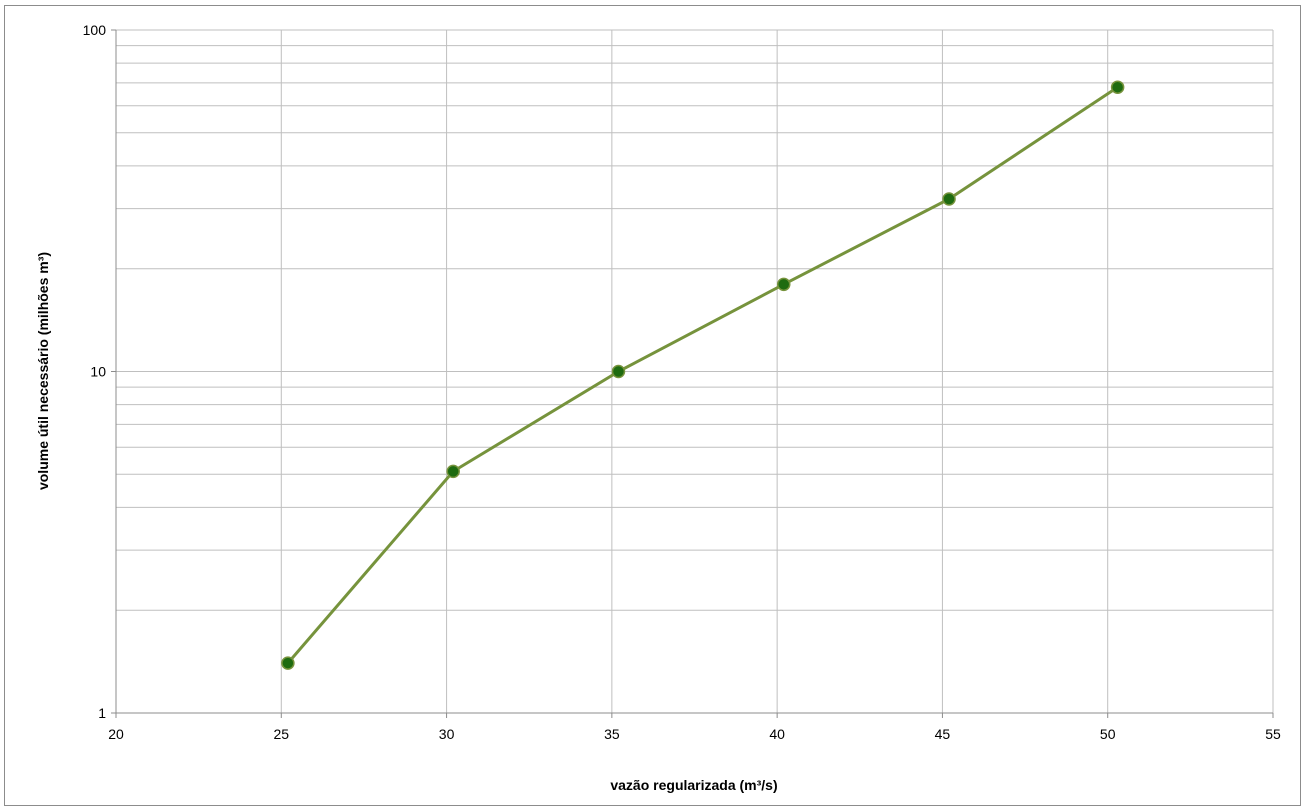 This screenshot has width=1306, height=812. I want to click on x-tick-label: 50, so click(1108, 734).